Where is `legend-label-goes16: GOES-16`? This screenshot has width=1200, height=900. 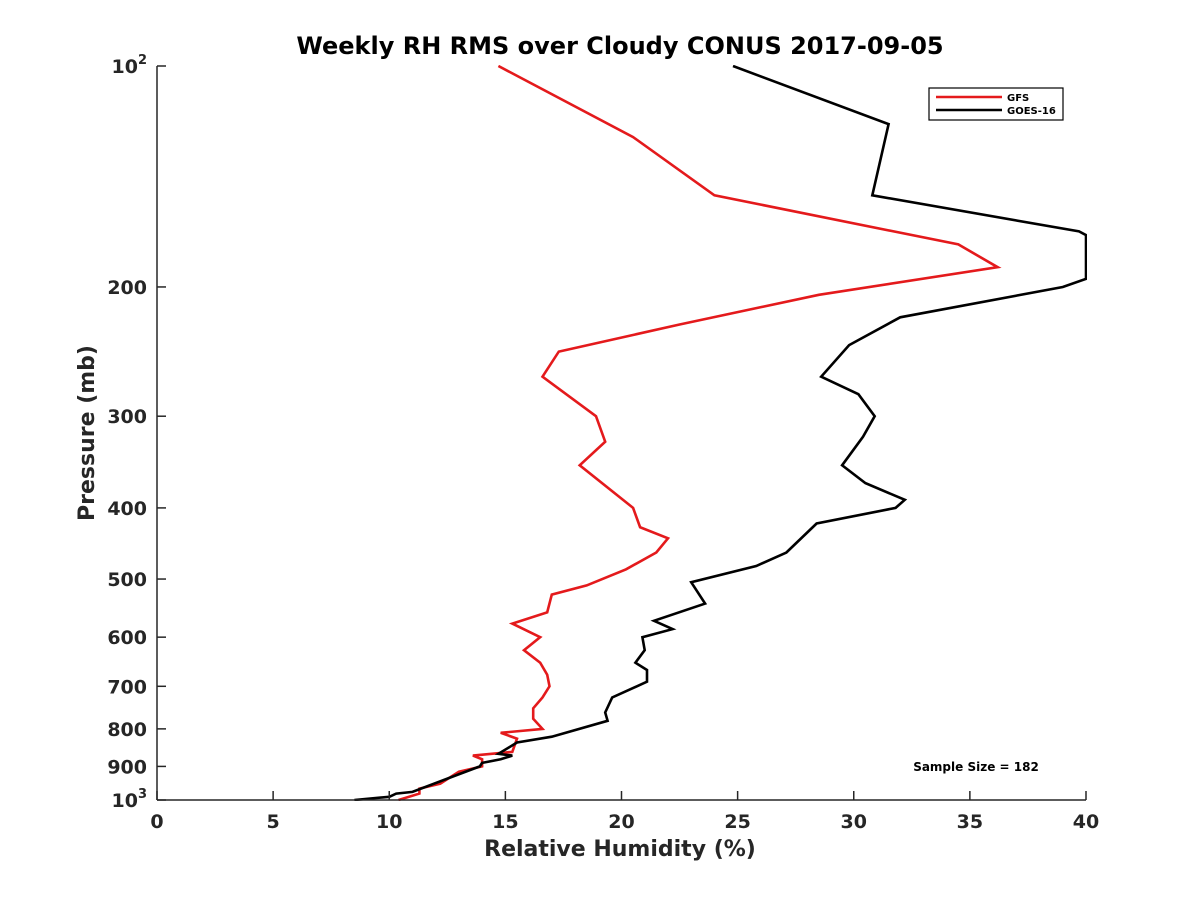 legend-label-goes16: GOES-16 is located at coordinates (1031, 111).